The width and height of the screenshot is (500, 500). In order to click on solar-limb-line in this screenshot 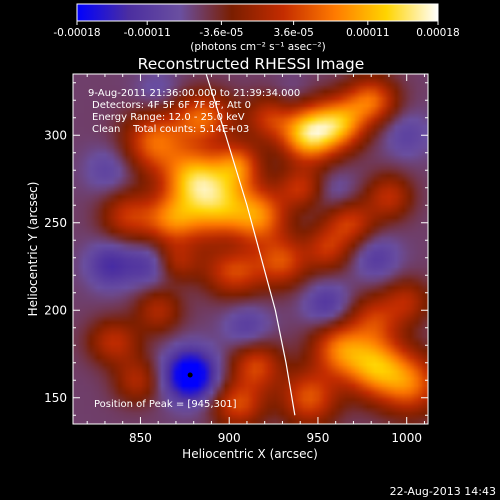, I will do `click(250, 245)`.